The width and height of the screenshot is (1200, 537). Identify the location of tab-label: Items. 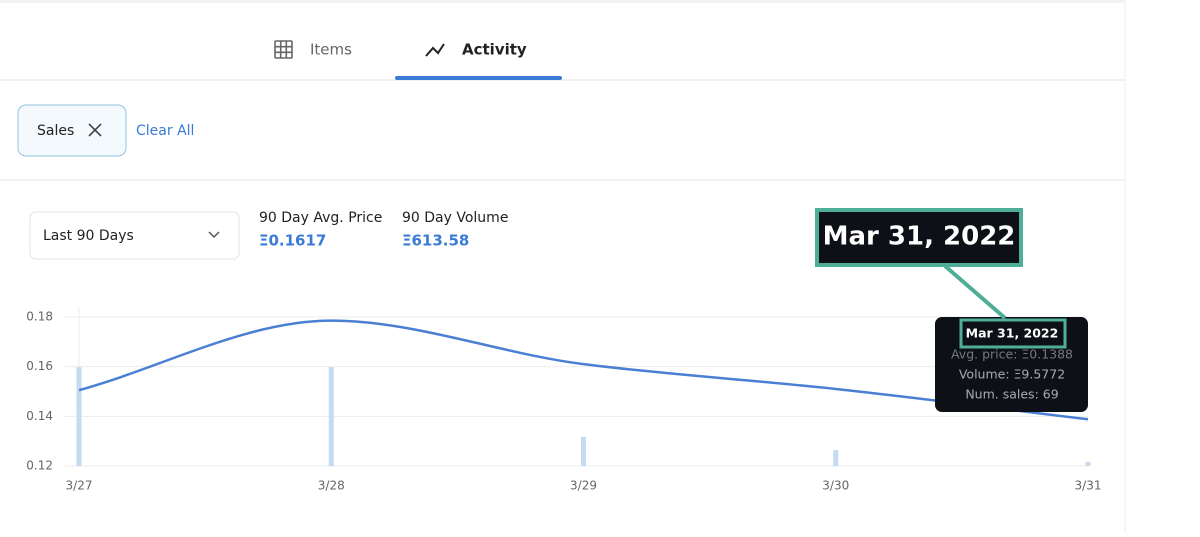
(331, 50).